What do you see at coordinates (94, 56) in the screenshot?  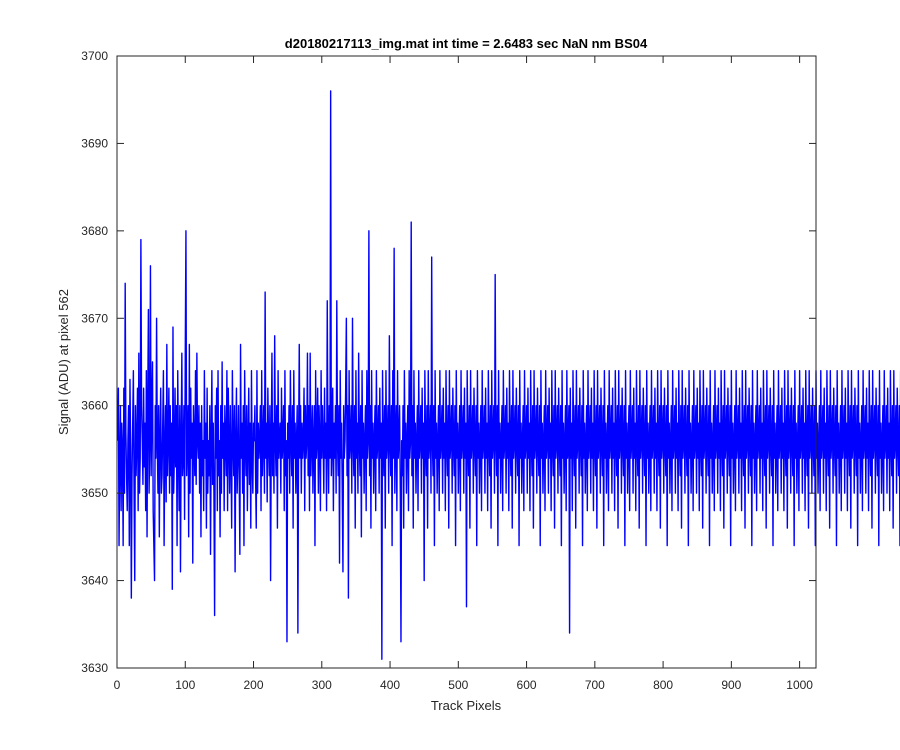 I see `y-tick-label: 3700` at bounding box center [94, 56].